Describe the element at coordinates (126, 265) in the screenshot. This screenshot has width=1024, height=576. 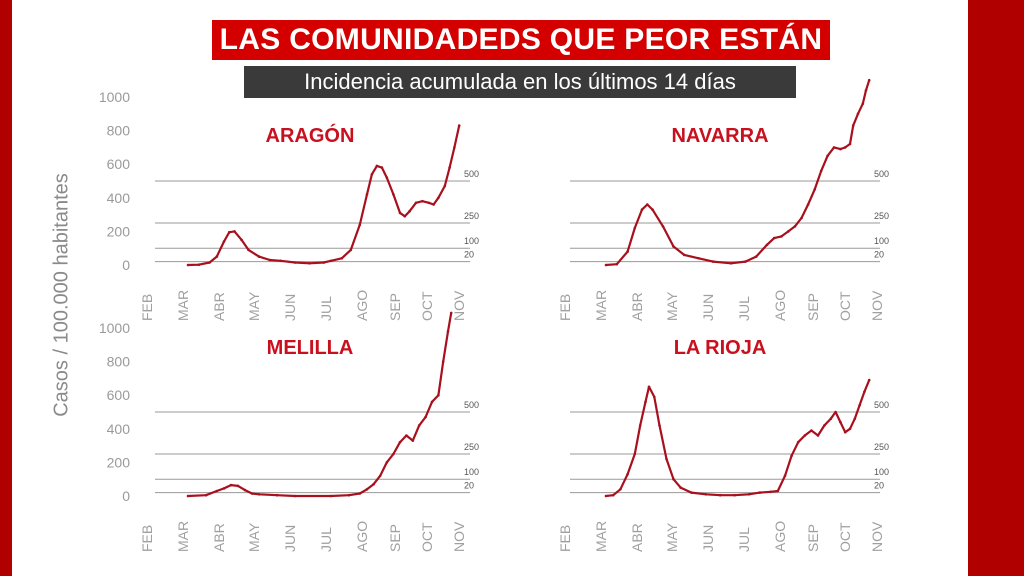
I see `y-tick-label: 0` at that location.